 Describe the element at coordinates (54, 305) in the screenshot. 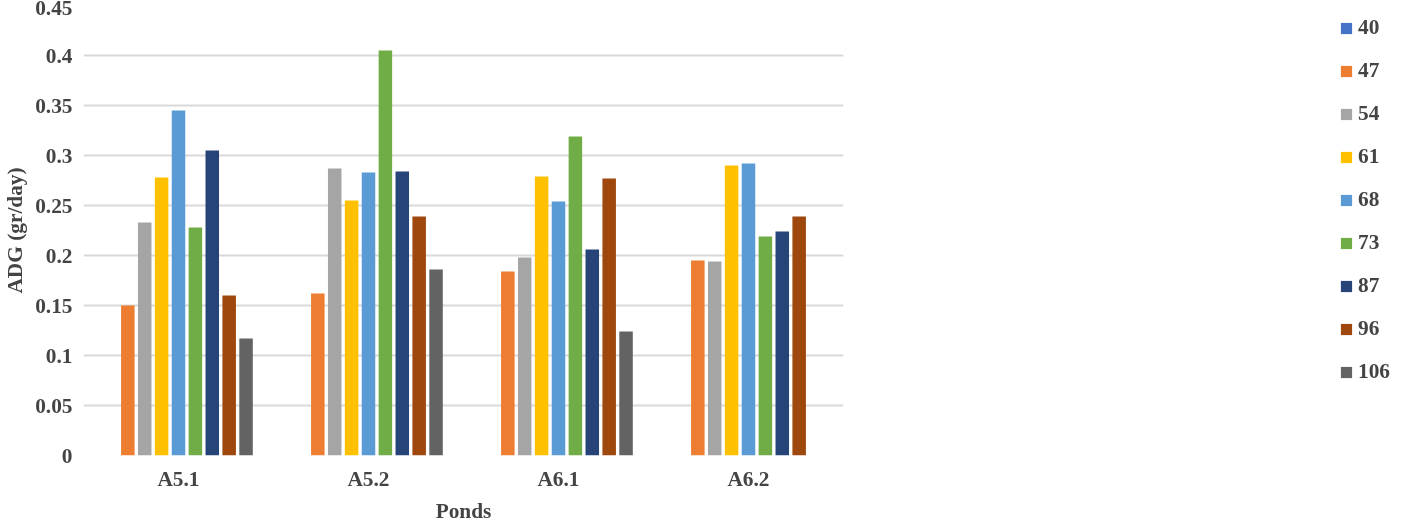

I see `y-tick-label: 0.15` at that location.